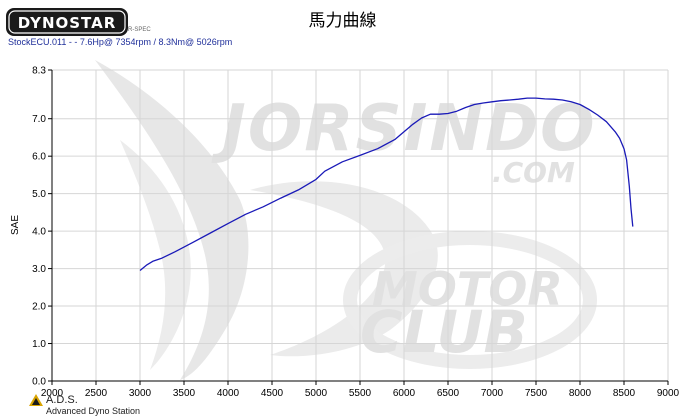  I want to click on x-tick-label: 6500, so click(448, 393).